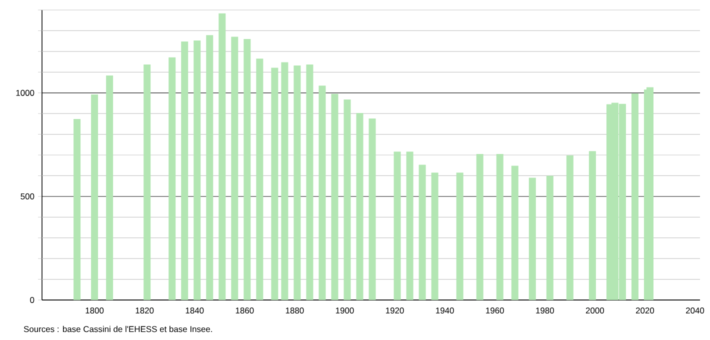 This screenshot has width=710, height=340. What do you see at coordinates (95, 311) in the screenshot?
I see `x-tick-label: 1800` at bounding box center [95, 311].